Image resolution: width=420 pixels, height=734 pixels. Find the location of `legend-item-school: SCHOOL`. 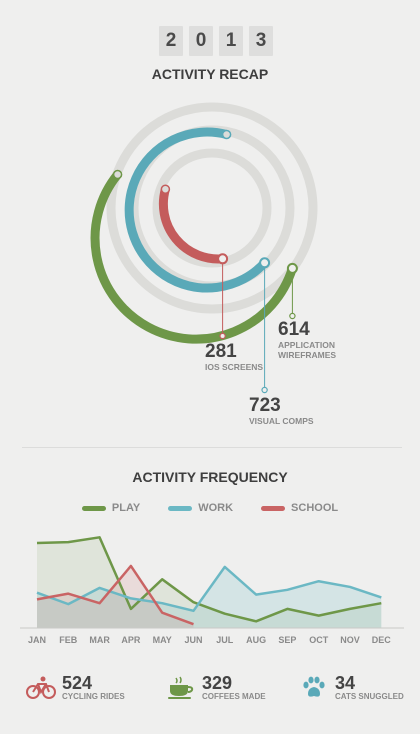

legend-item-school: SCHOOL is located at coordinates (299, 508).